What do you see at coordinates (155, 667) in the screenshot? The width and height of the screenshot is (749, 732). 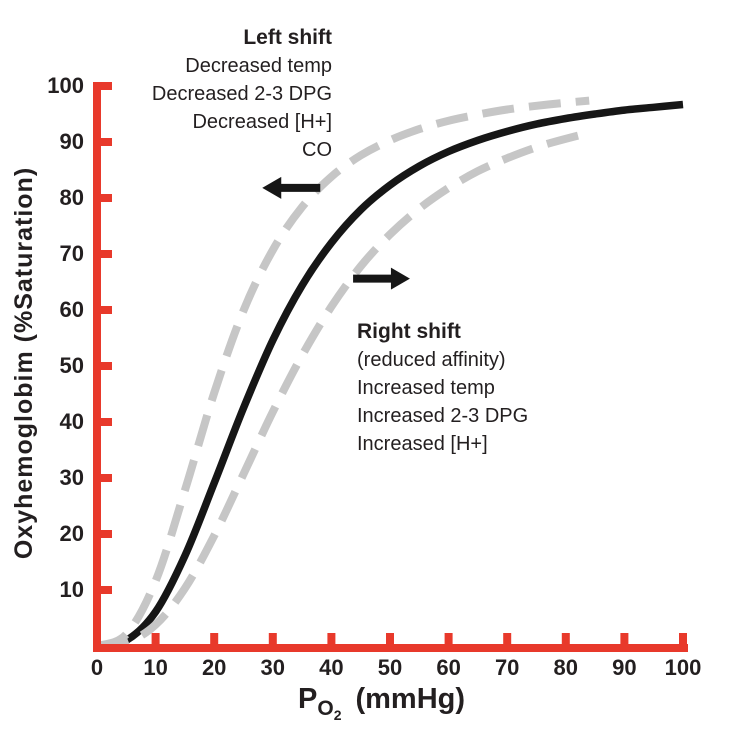 I see `x-tick-label: 10` at bounding box center [155, 667].